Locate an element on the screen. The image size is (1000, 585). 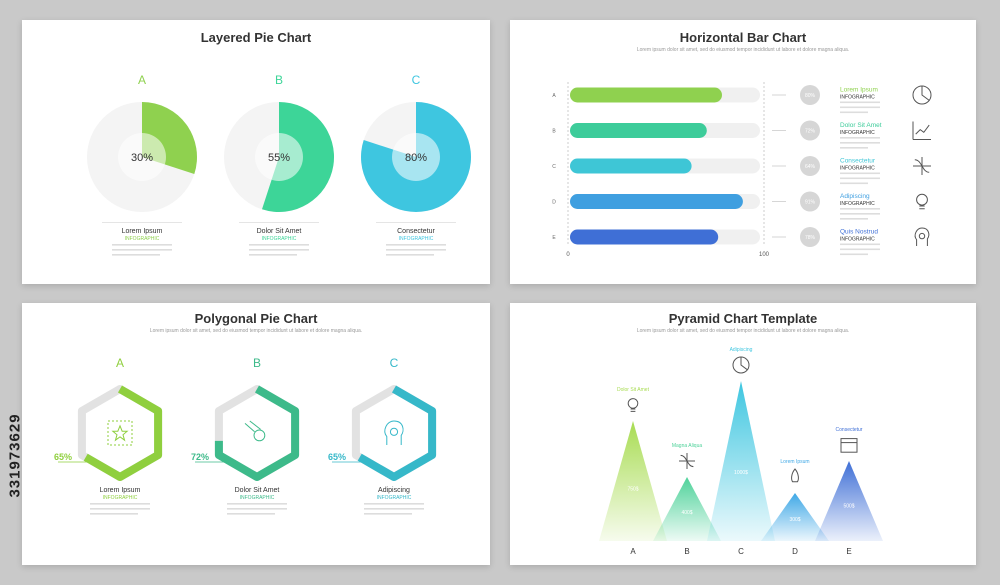
pyramid-name: Adipiscing is located at coordinates (741, 350).